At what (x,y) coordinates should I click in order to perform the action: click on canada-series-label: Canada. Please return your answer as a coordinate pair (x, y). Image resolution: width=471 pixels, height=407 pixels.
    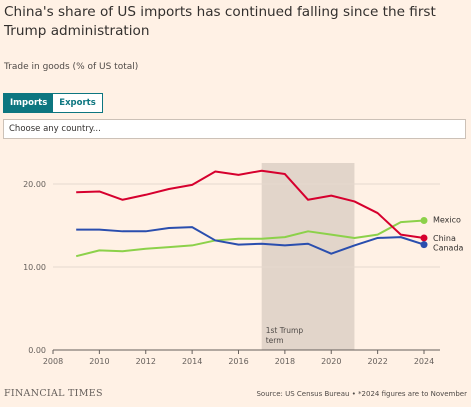
    Looking at the image, I should click on (448, 248).